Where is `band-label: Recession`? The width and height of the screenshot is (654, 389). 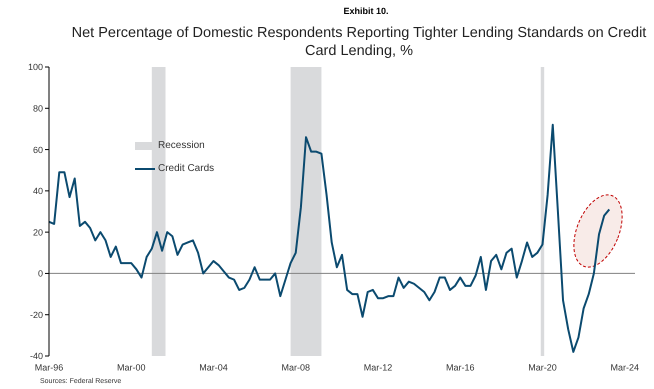
band-label: Recession is located at coordinates (181, 145).